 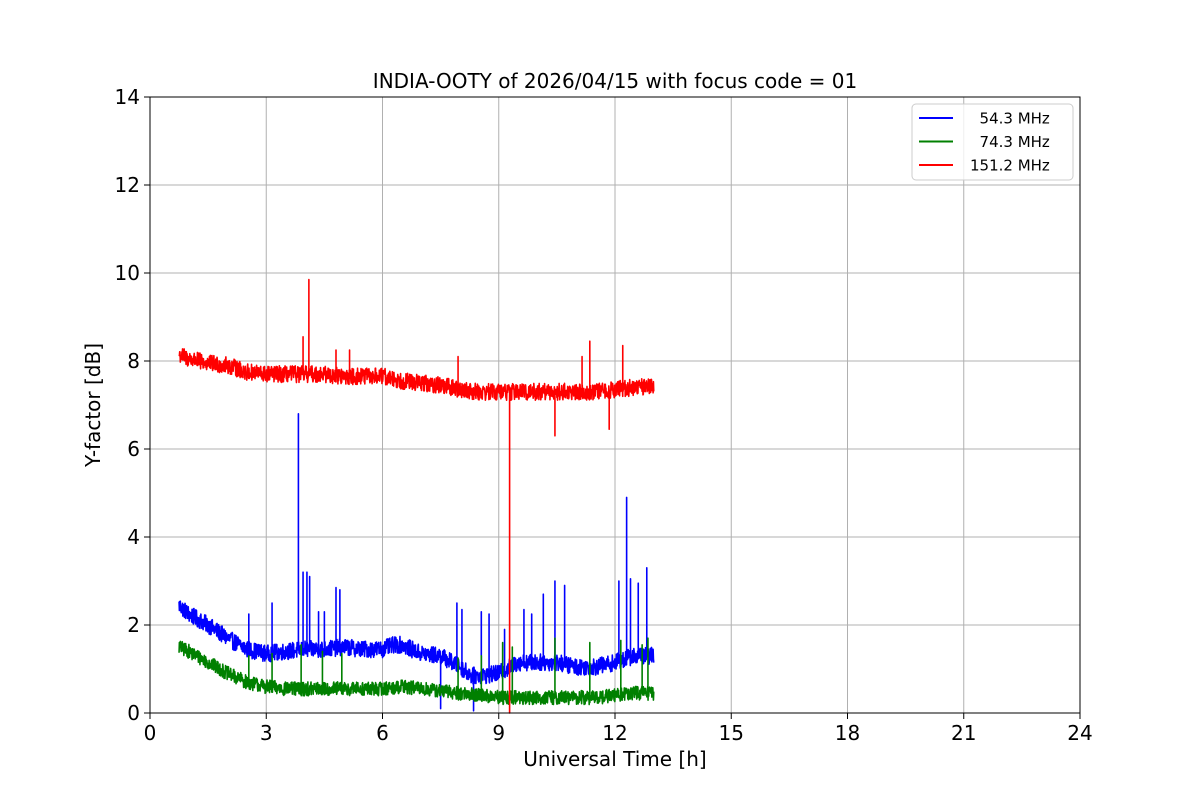 What do you see at coordinates (133, 625) in the screenshot?
I see `y-tick-label: 2` at bounding box center [133, 625].